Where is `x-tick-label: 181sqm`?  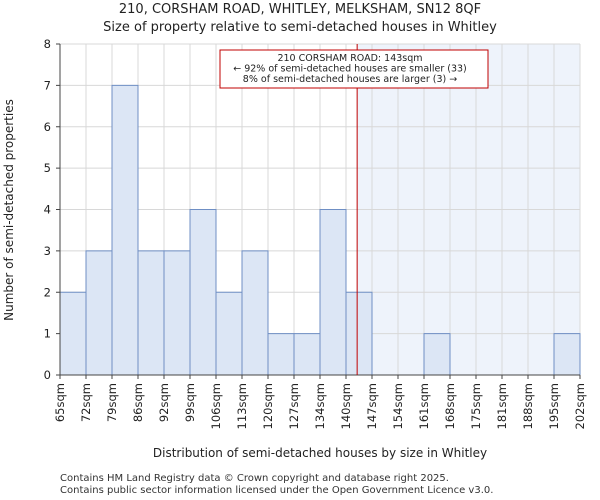 x-tick-label: 181sqm is located at coordinates (502, 406).